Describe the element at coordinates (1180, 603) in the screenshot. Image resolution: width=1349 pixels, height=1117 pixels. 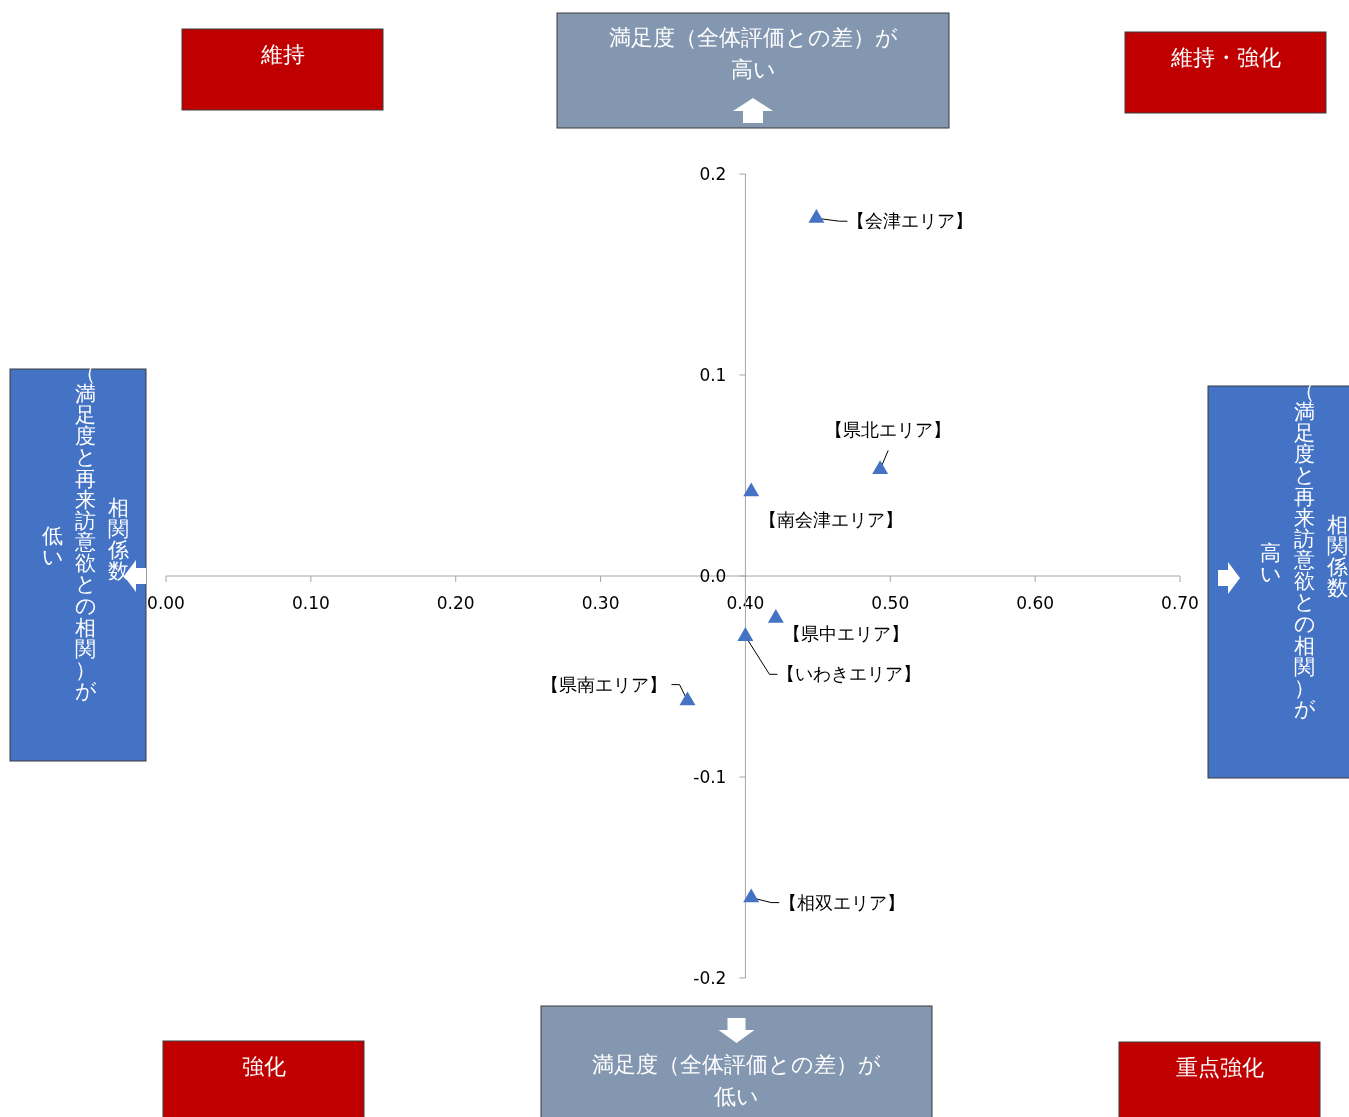
I see `x-tick-label: 0.70` at that location.